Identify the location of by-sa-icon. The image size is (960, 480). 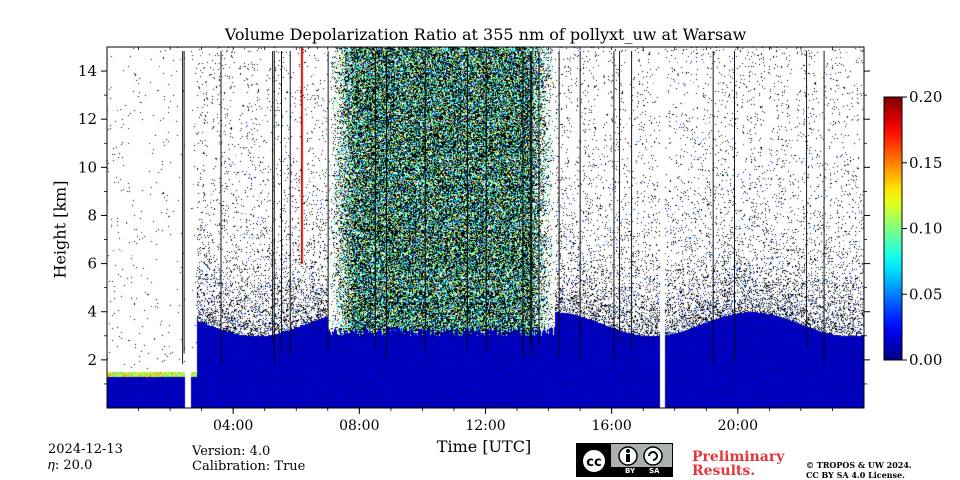
(640, 456).